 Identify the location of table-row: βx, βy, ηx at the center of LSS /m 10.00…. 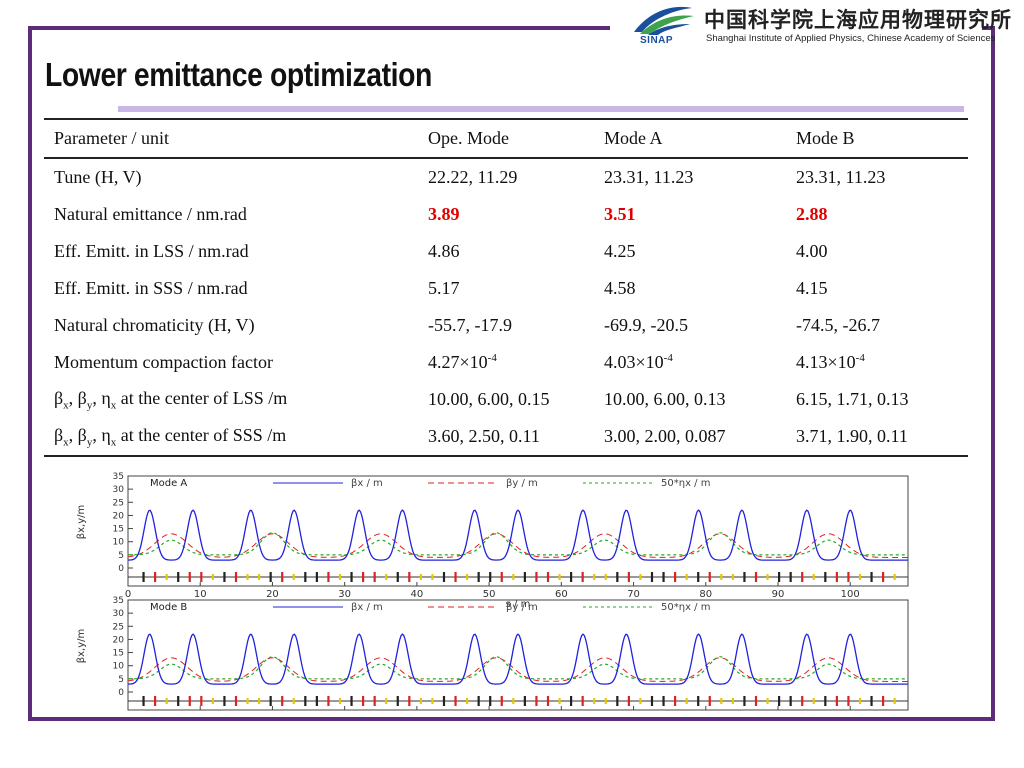
(506, 399).